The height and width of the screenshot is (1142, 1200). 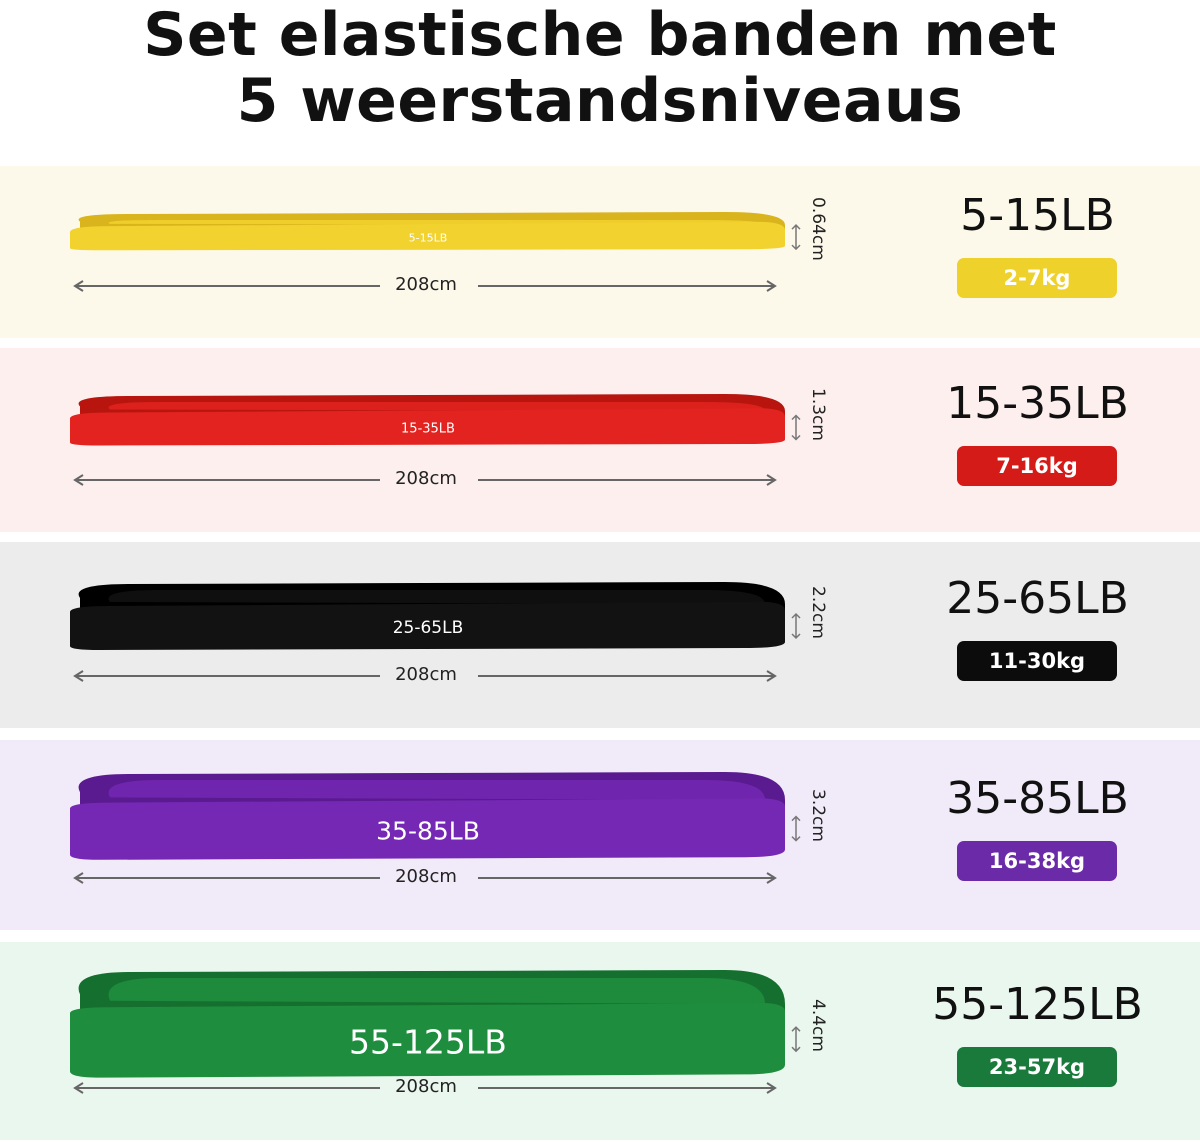 I want to click on band-printed-label: 5-15LB, so click(x=428, y=238).